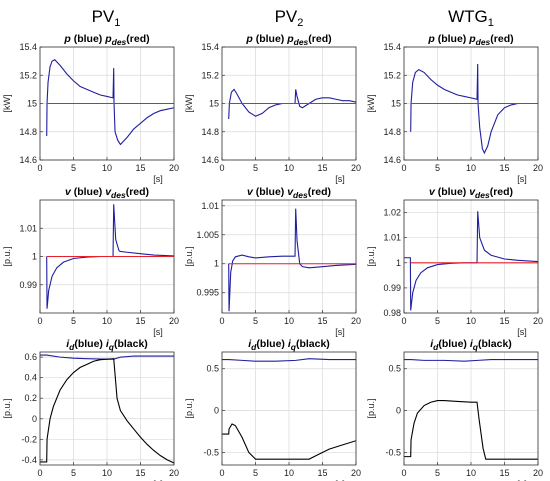  What do you see at coordinates (207, 293) in the screenshot?
I see `y-tick-label: 0.995` at bounding box center [207, 293].